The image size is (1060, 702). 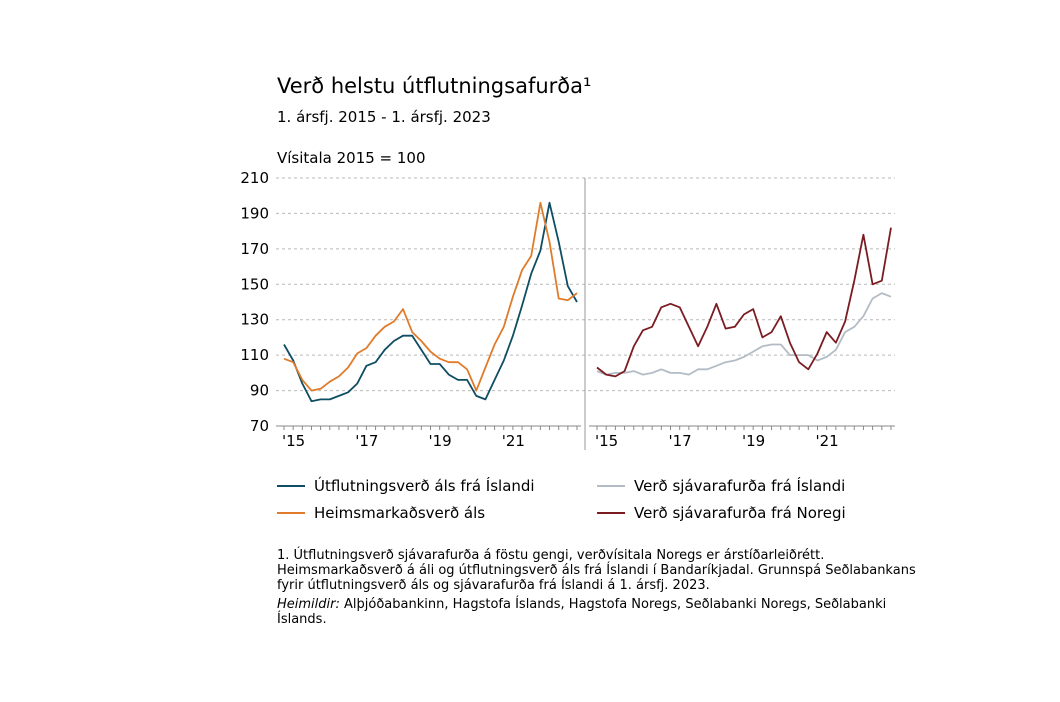 What do you see at coordinates (254, 355) in the screenshot?
I see `y-tick-label: 110` at bounding box center [254, 355].